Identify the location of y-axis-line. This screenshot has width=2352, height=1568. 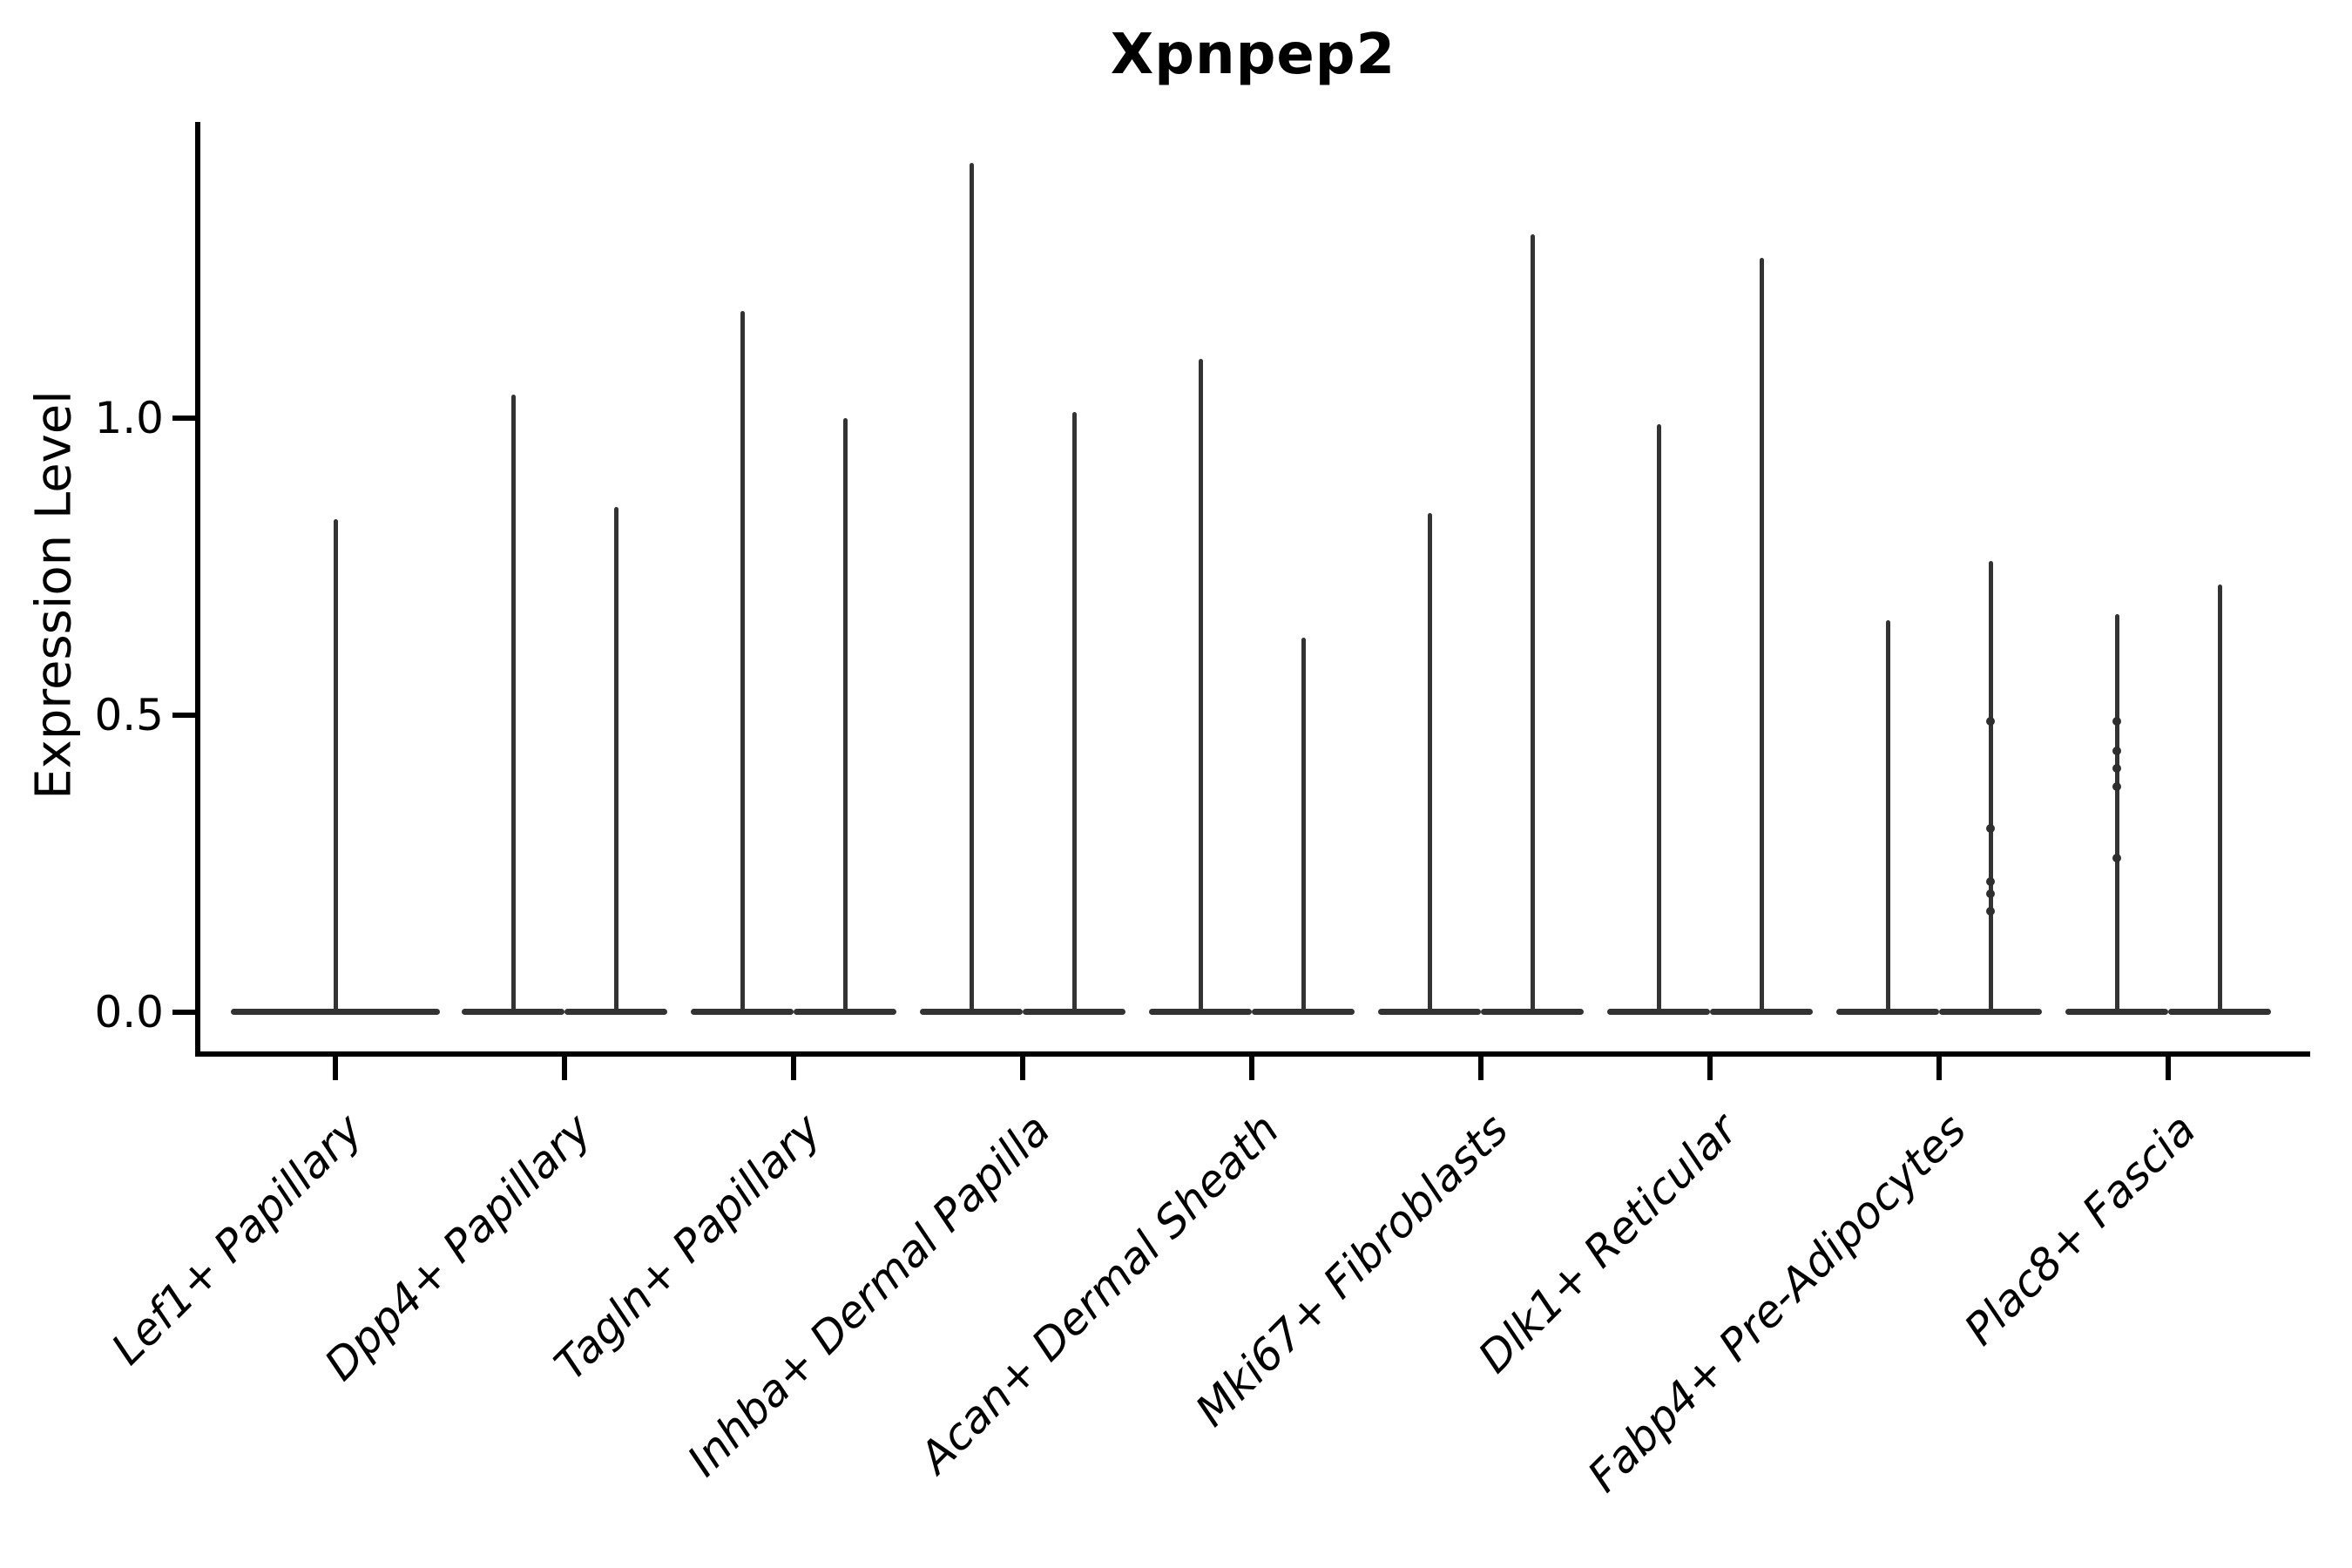
(198, 589).